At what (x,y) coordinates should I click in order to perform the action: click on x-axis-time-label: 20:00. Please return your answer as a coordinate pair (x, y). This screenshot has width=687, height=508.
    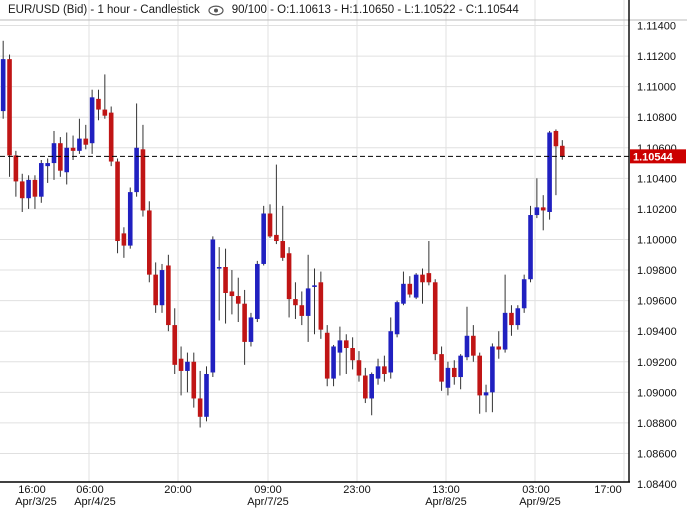
    Looking at the image, I should click on (178, 490).